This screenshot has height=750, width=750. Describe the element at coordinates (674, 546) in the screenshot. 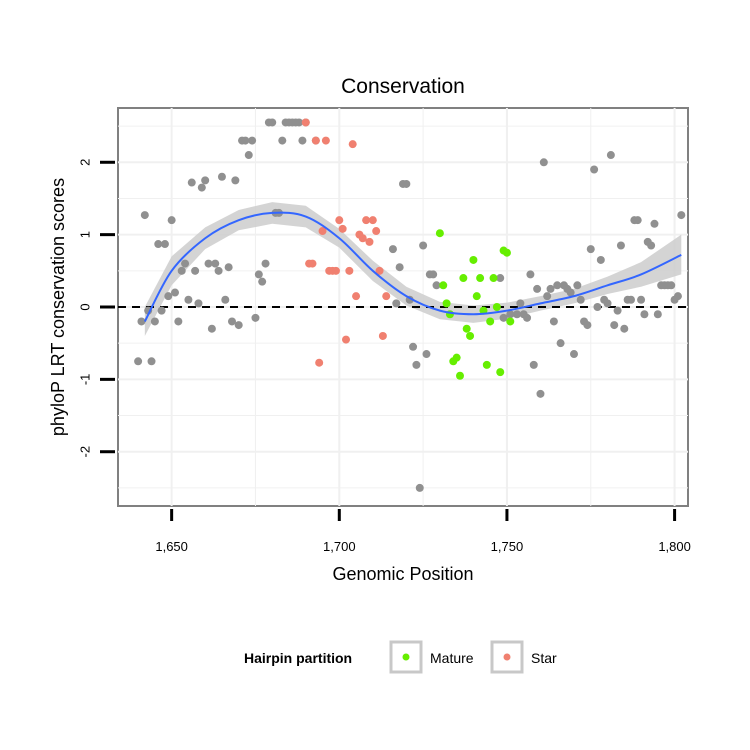

I see `x-tick-label: 1,800` at that location.